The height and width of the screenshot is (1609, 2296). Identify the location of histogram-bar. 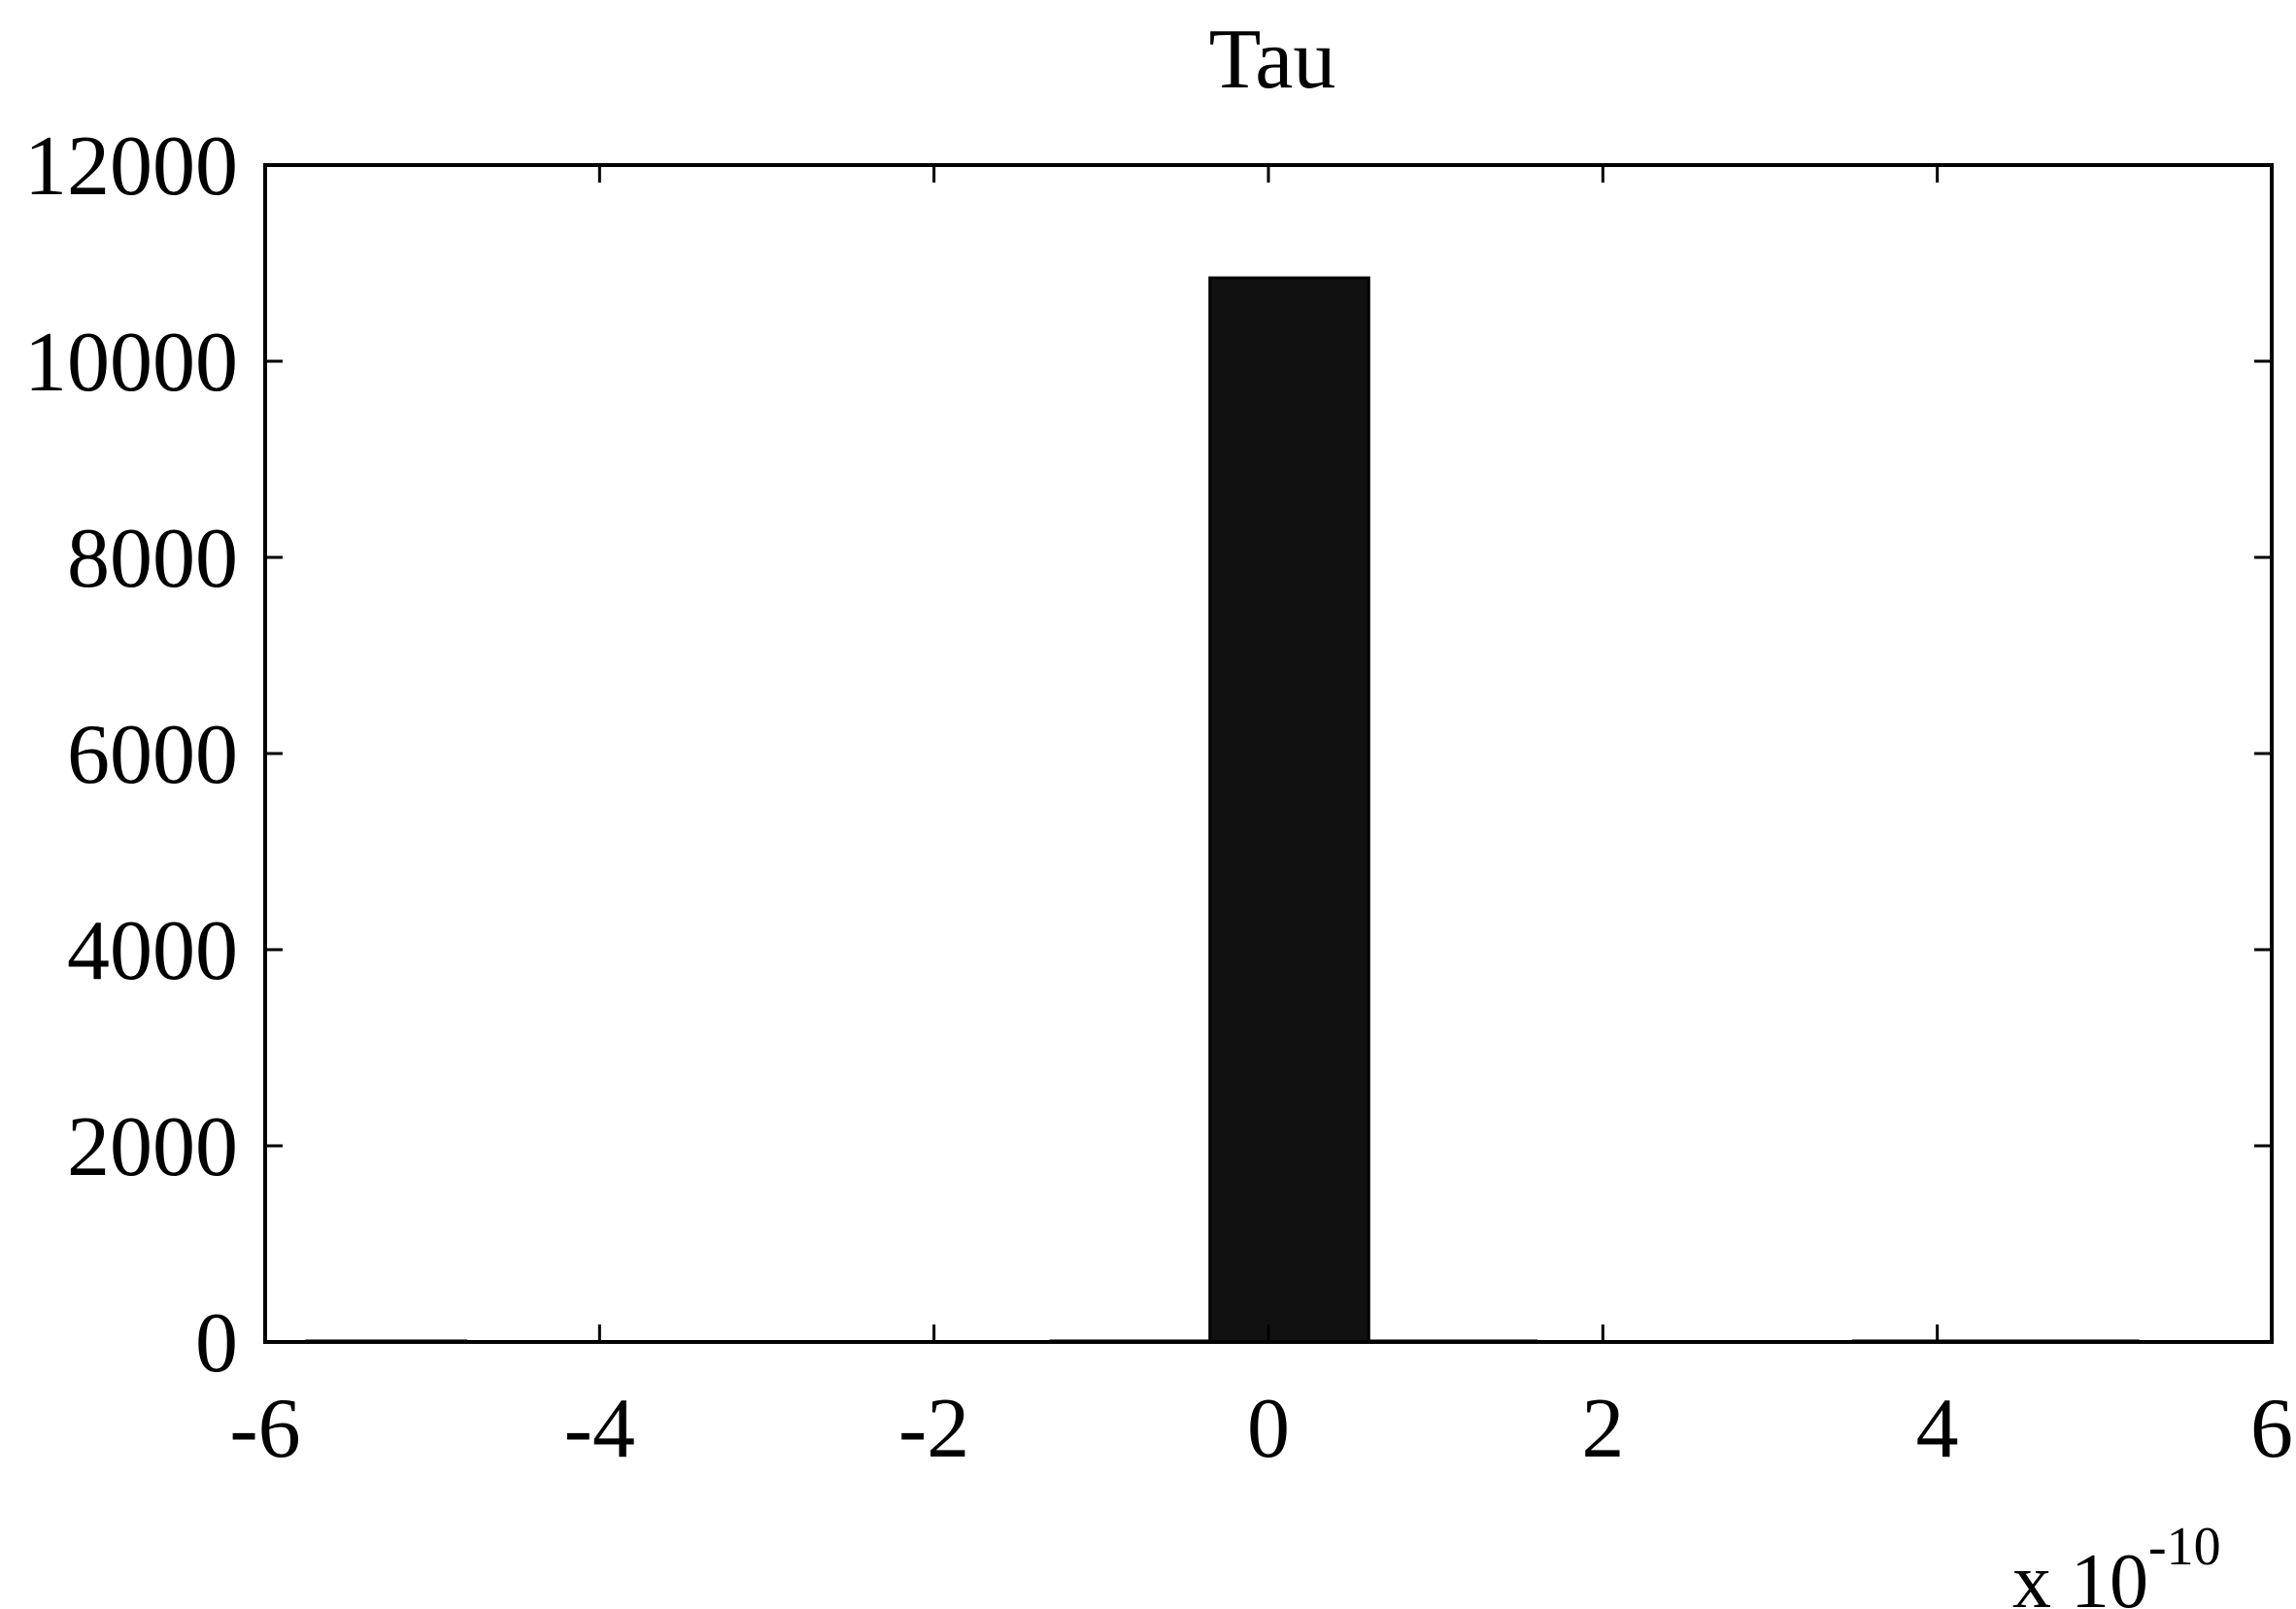
(1289, 810).